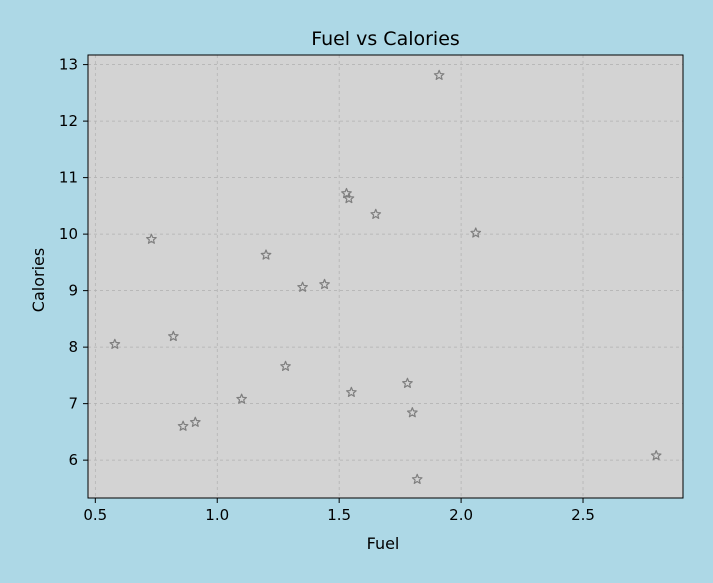 This screenshot has width=713, height=583. I want to click on x-tick-label: 1.0, so click(217, 515).